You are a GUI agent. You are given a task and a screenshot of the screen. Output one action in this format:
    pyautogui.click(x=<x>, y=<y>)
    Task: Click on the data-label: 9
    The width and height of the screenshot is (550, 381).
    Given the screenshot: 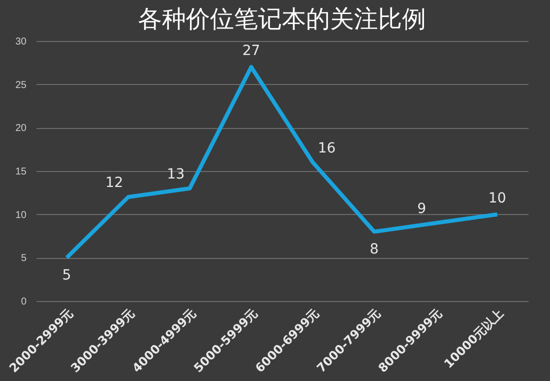 What is the action you would take?
    pyautogui.click(x=421, y=209)
    